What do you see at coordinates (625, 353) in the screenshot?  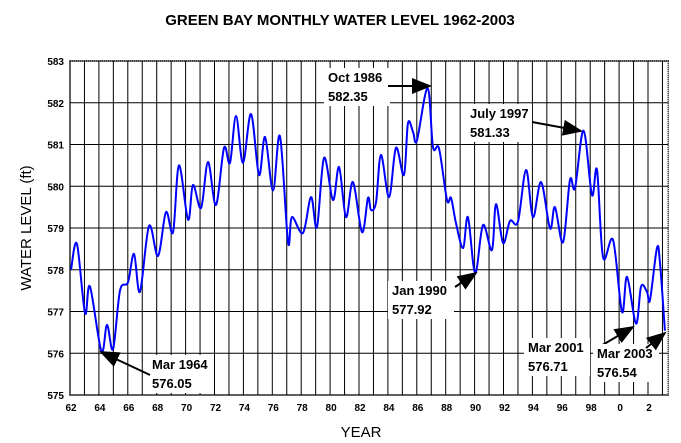 I see `annotation-date: Mar 2003` at bounding box center [625, 353].